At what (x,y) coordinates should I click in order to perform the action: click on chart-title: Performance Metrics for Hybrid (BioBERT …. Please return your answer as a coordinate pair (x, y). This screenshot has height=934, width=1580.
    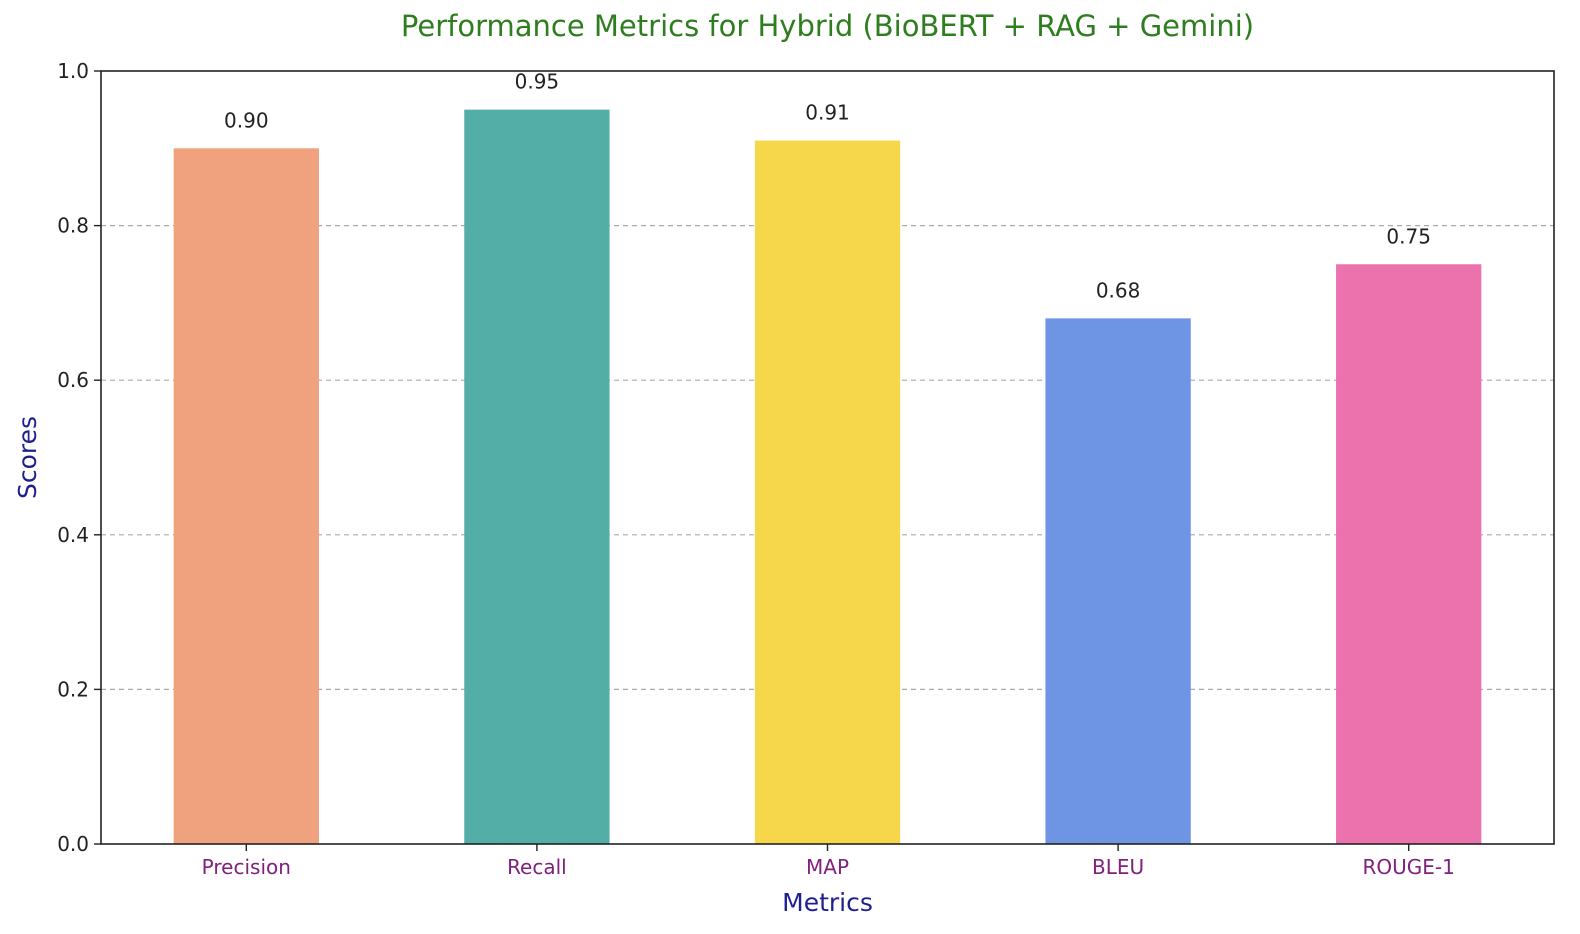
    Looking at the image, I should click on (827, 26).